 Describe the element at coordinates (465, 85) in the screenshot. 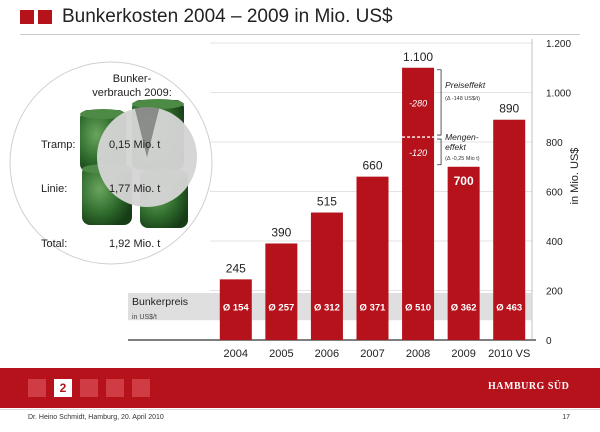

I see `preiseffekt-title: Preiseffekt` at that location.